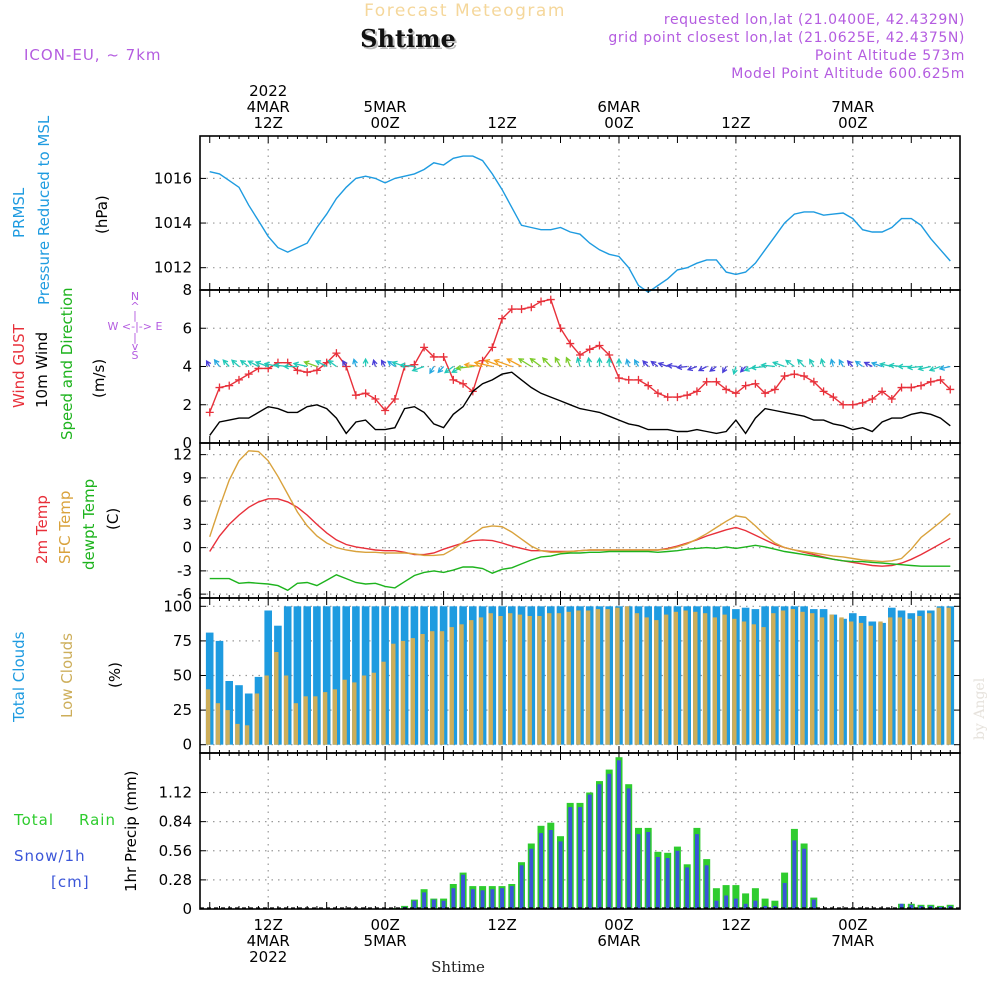 Image resolution: width=1000 pixels, height=1000 pixels. Describe the element at coordinates (187, 290) in the screenshot. I see `wind-ytick-label: 8` at that location.